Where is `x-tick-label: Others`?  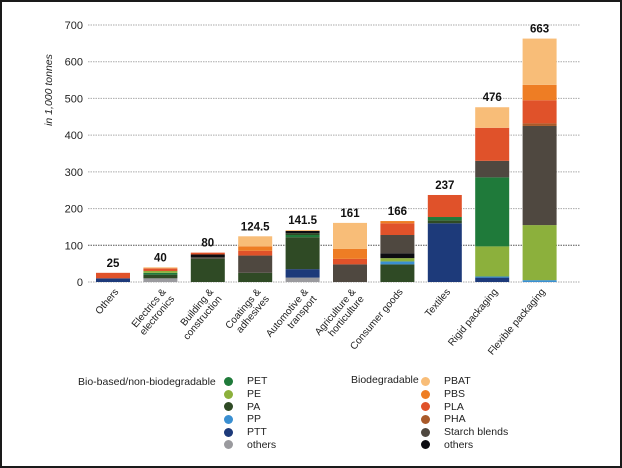 x-tick-label: Others is located at coordinates (108, 302).